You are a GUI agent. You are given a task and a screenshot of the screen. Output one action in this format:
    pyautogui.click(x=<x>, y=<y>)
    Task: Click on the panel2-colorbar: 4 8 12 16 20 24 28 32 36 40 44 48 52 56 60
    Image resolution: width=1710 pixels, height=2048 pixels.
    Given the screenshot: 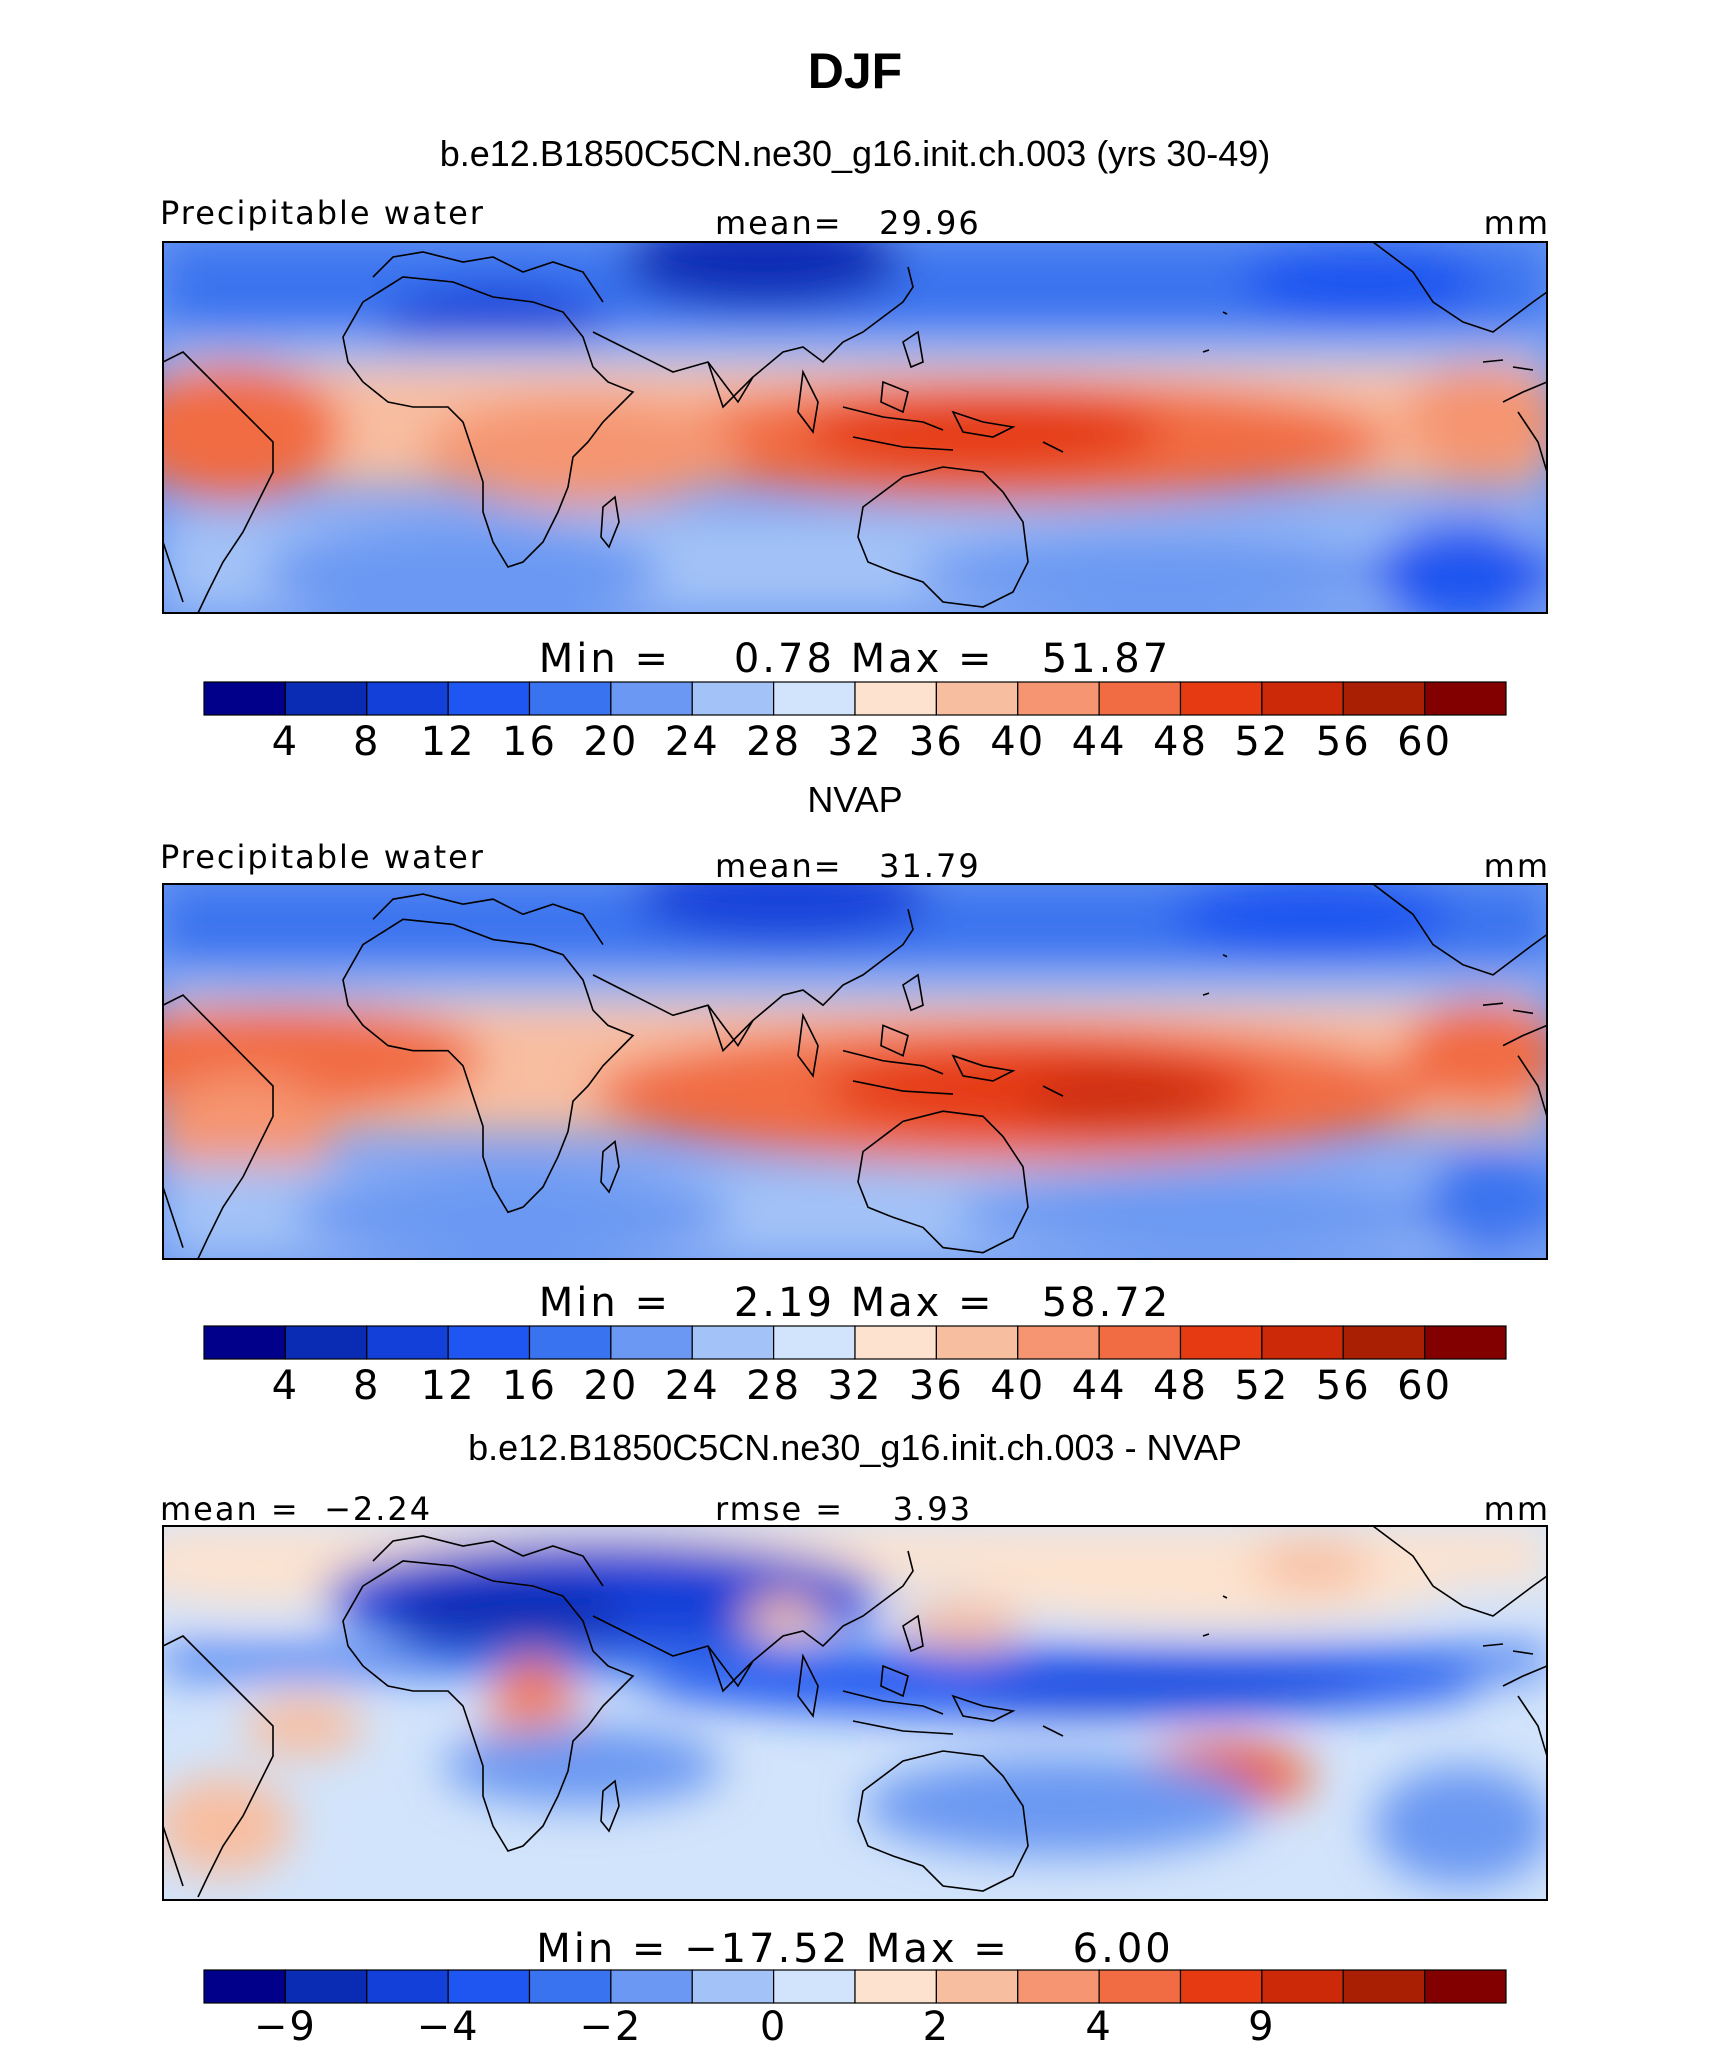 What is the action you would take?
    pyautogui.click(x=855, y=1367)
    